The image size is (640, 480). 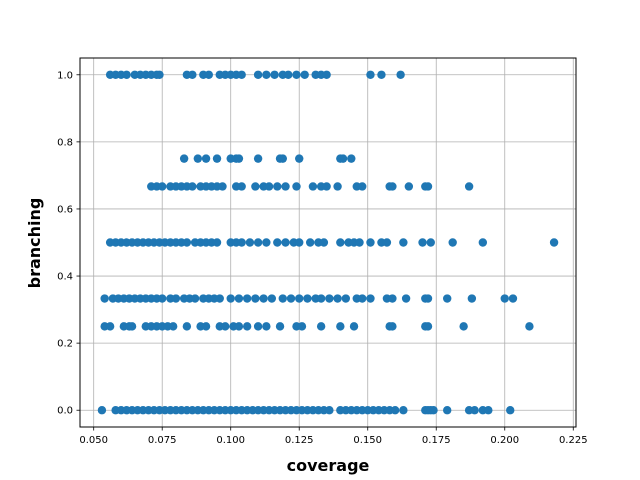 What do you see at coordinates (367, 440) in the screenshot?
I see `x-tick-label: 0.150` at bounding box center [367, 440].